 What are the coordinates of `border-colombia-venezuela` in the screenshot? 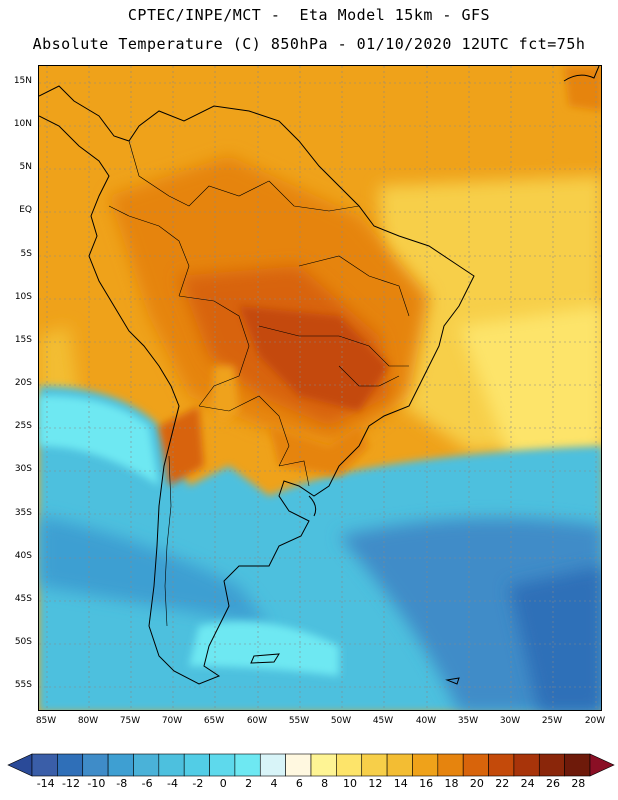 It's located at (199, 173).